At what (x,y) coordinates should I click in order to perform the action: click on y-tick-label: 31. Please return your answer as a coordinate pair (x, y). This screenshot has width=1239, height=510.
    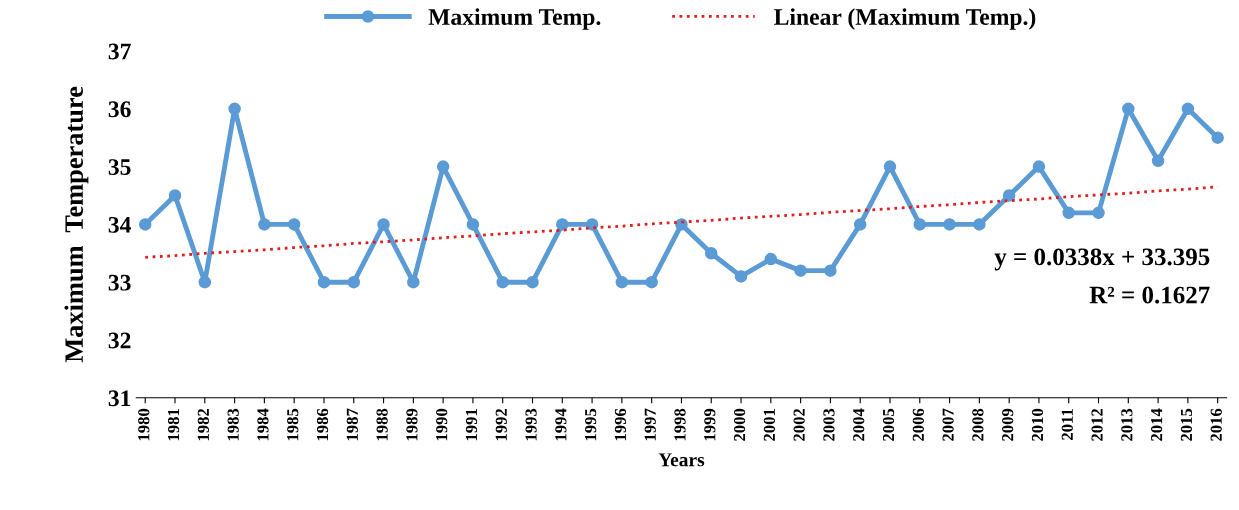
    Looking at the image, I should click on (119, 398).